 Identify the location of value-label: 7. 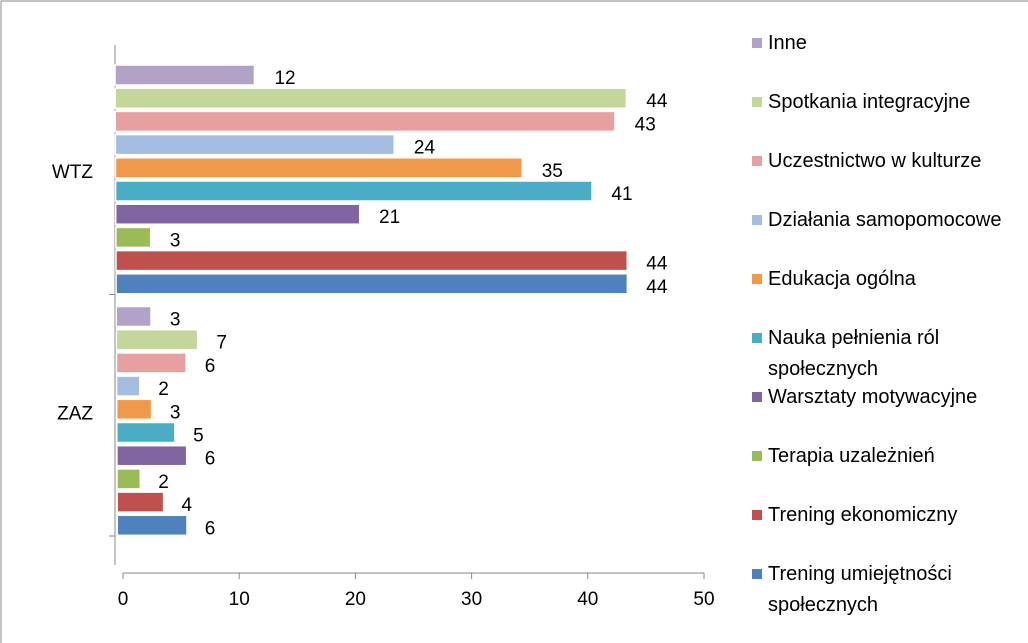
(221, 343).